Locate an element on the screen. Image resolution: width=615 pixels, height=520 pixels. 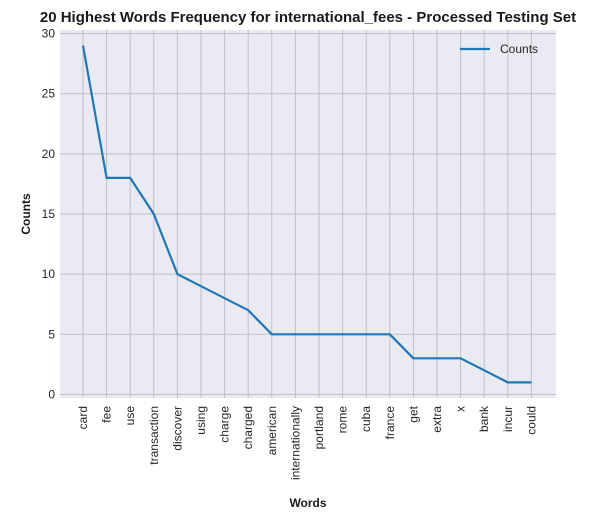
x-tick-label: use is located at coordinates (130, 416).